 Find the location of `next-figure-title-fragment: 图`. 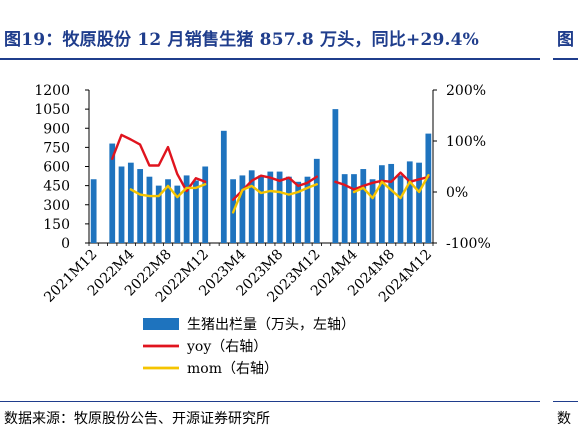

next-figure-title-fragment: 图 is located at coordinates (565, 40).